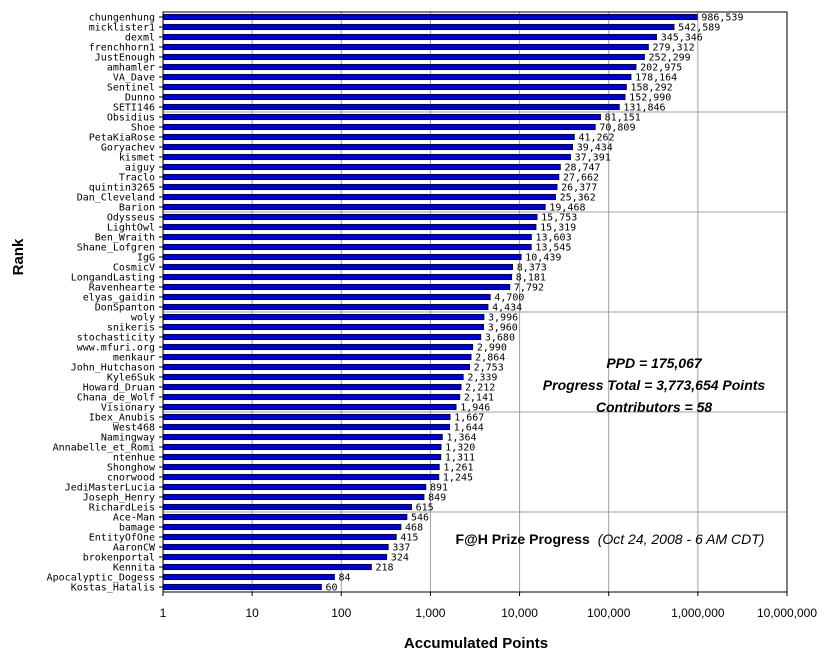  I want to click on category-label: brokenportal, so click(119, 558).